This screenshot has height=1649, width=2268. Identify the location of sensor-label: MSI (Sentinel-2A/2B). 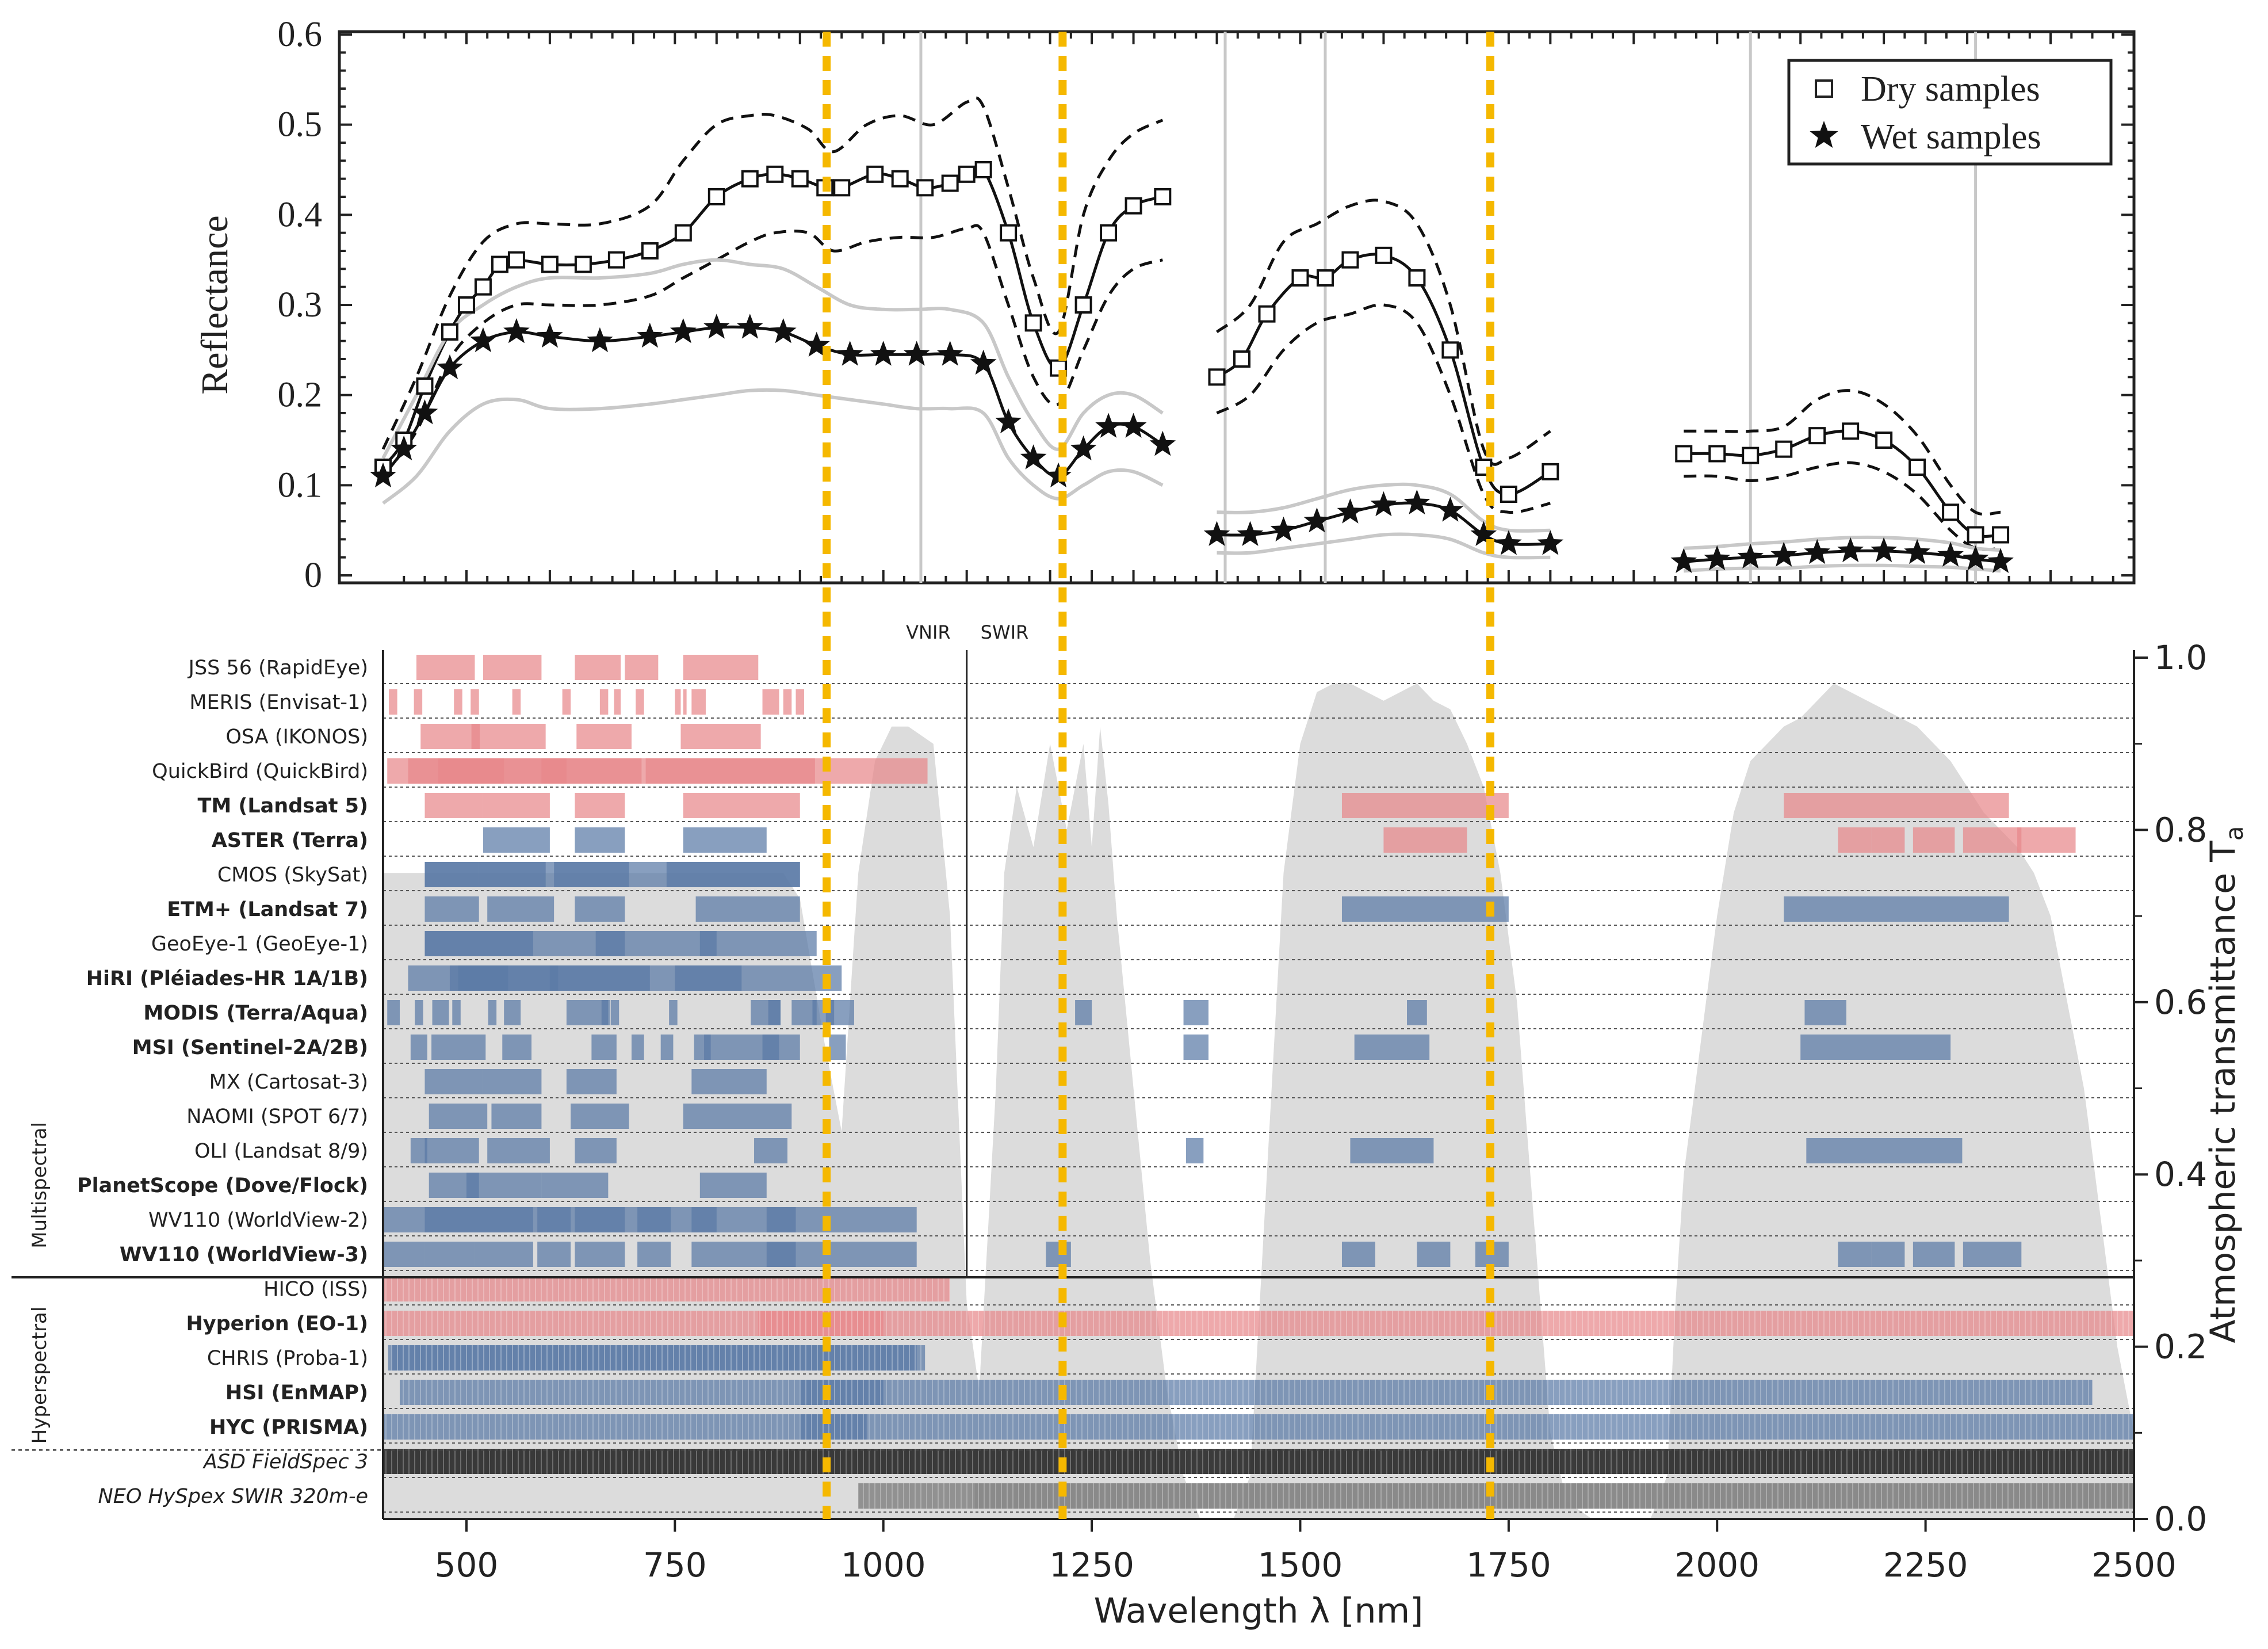
(250, 1047).